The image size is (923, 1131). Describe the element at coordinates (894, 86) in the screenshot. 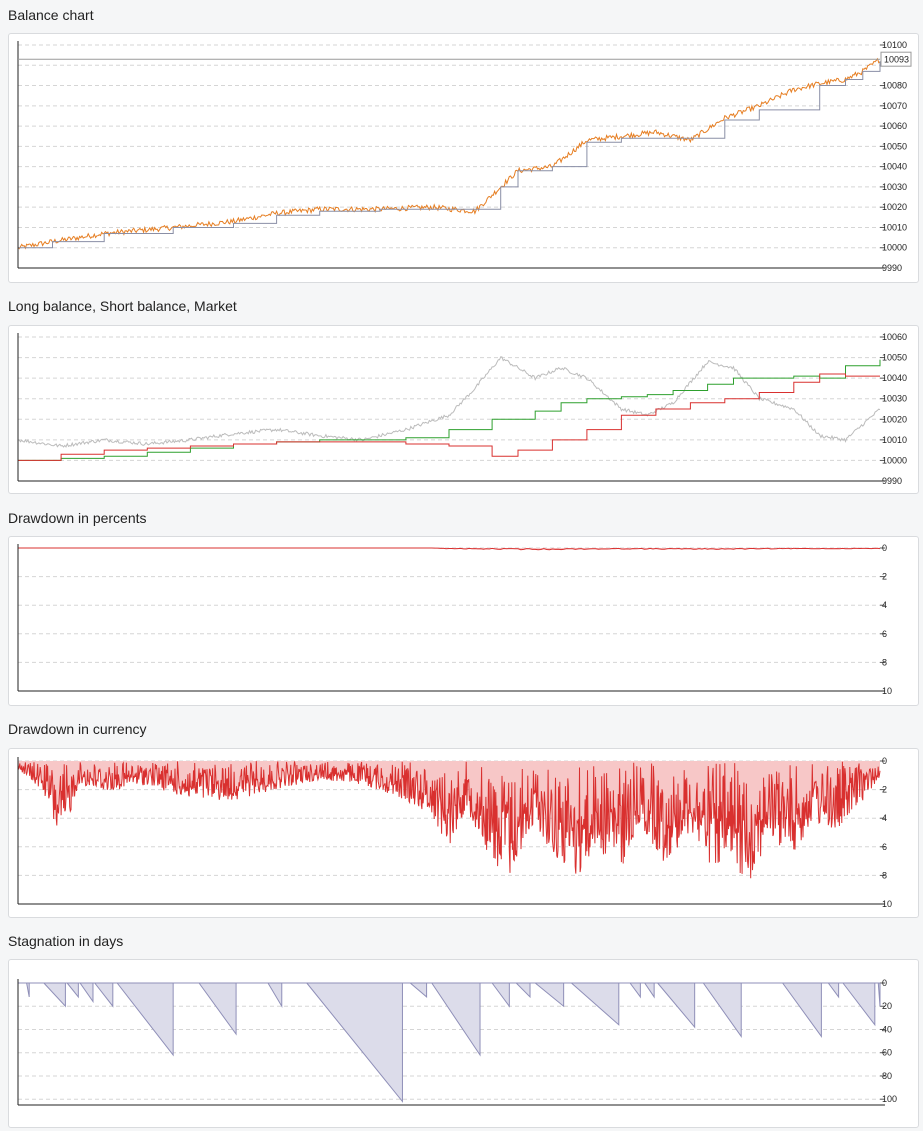

I see `y-tick-label: 10080` at that location.